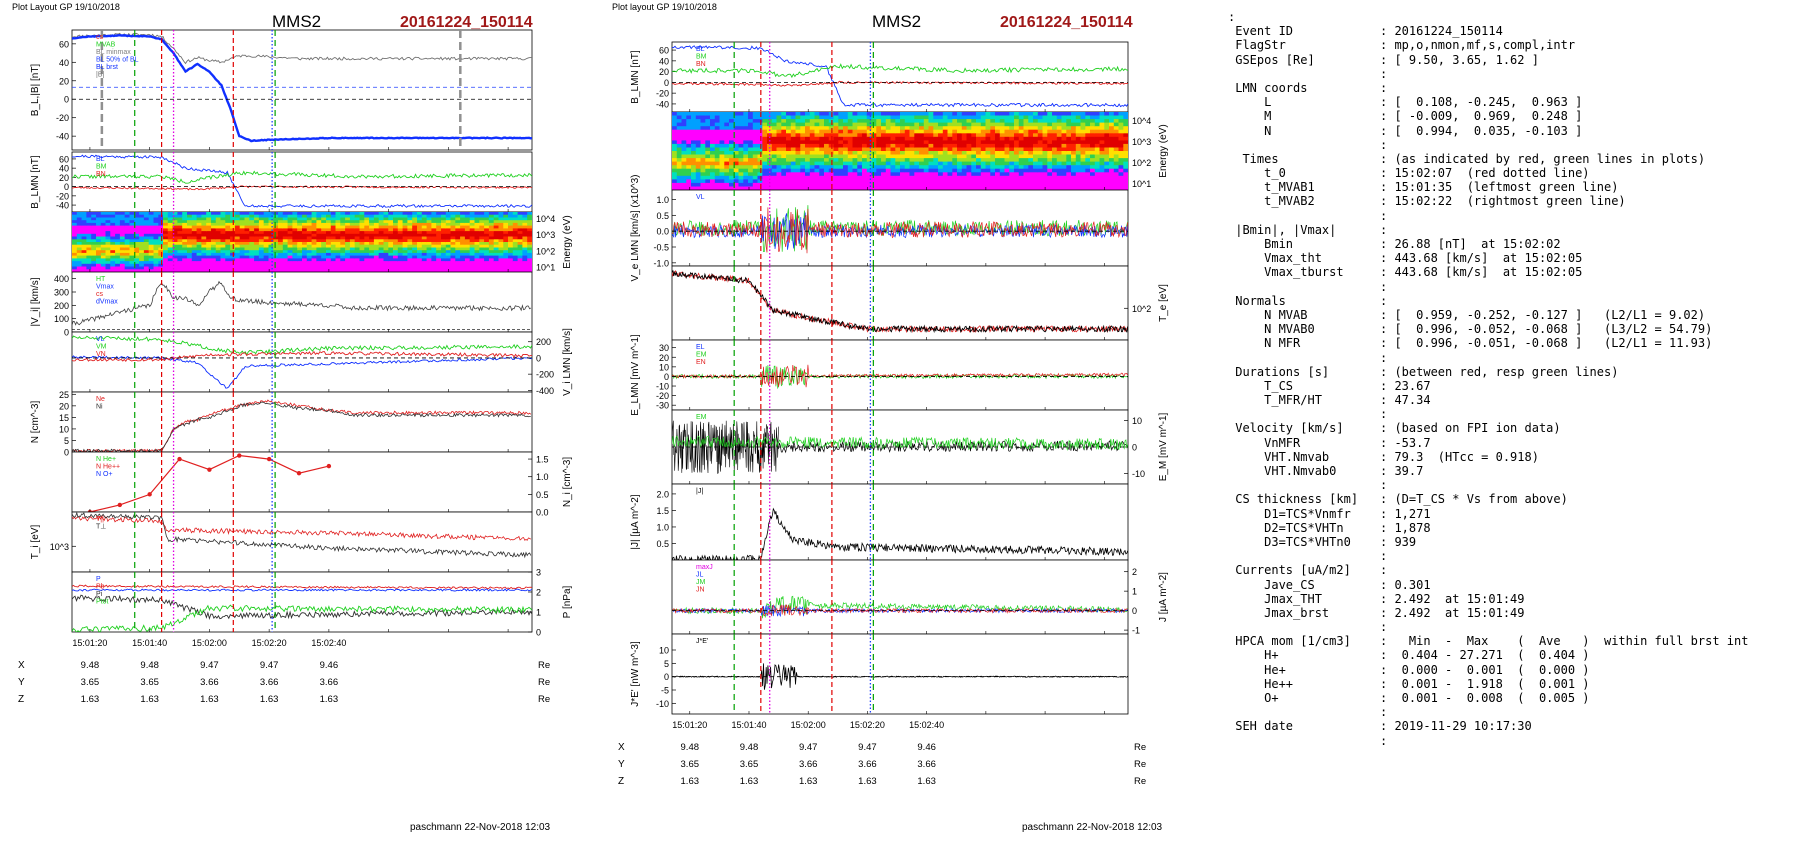 The height and width of the screenshot is (841, 1804). I want to click on info-value: : 443.68 [km/s] at 15:02:05, so click(1481, 272).